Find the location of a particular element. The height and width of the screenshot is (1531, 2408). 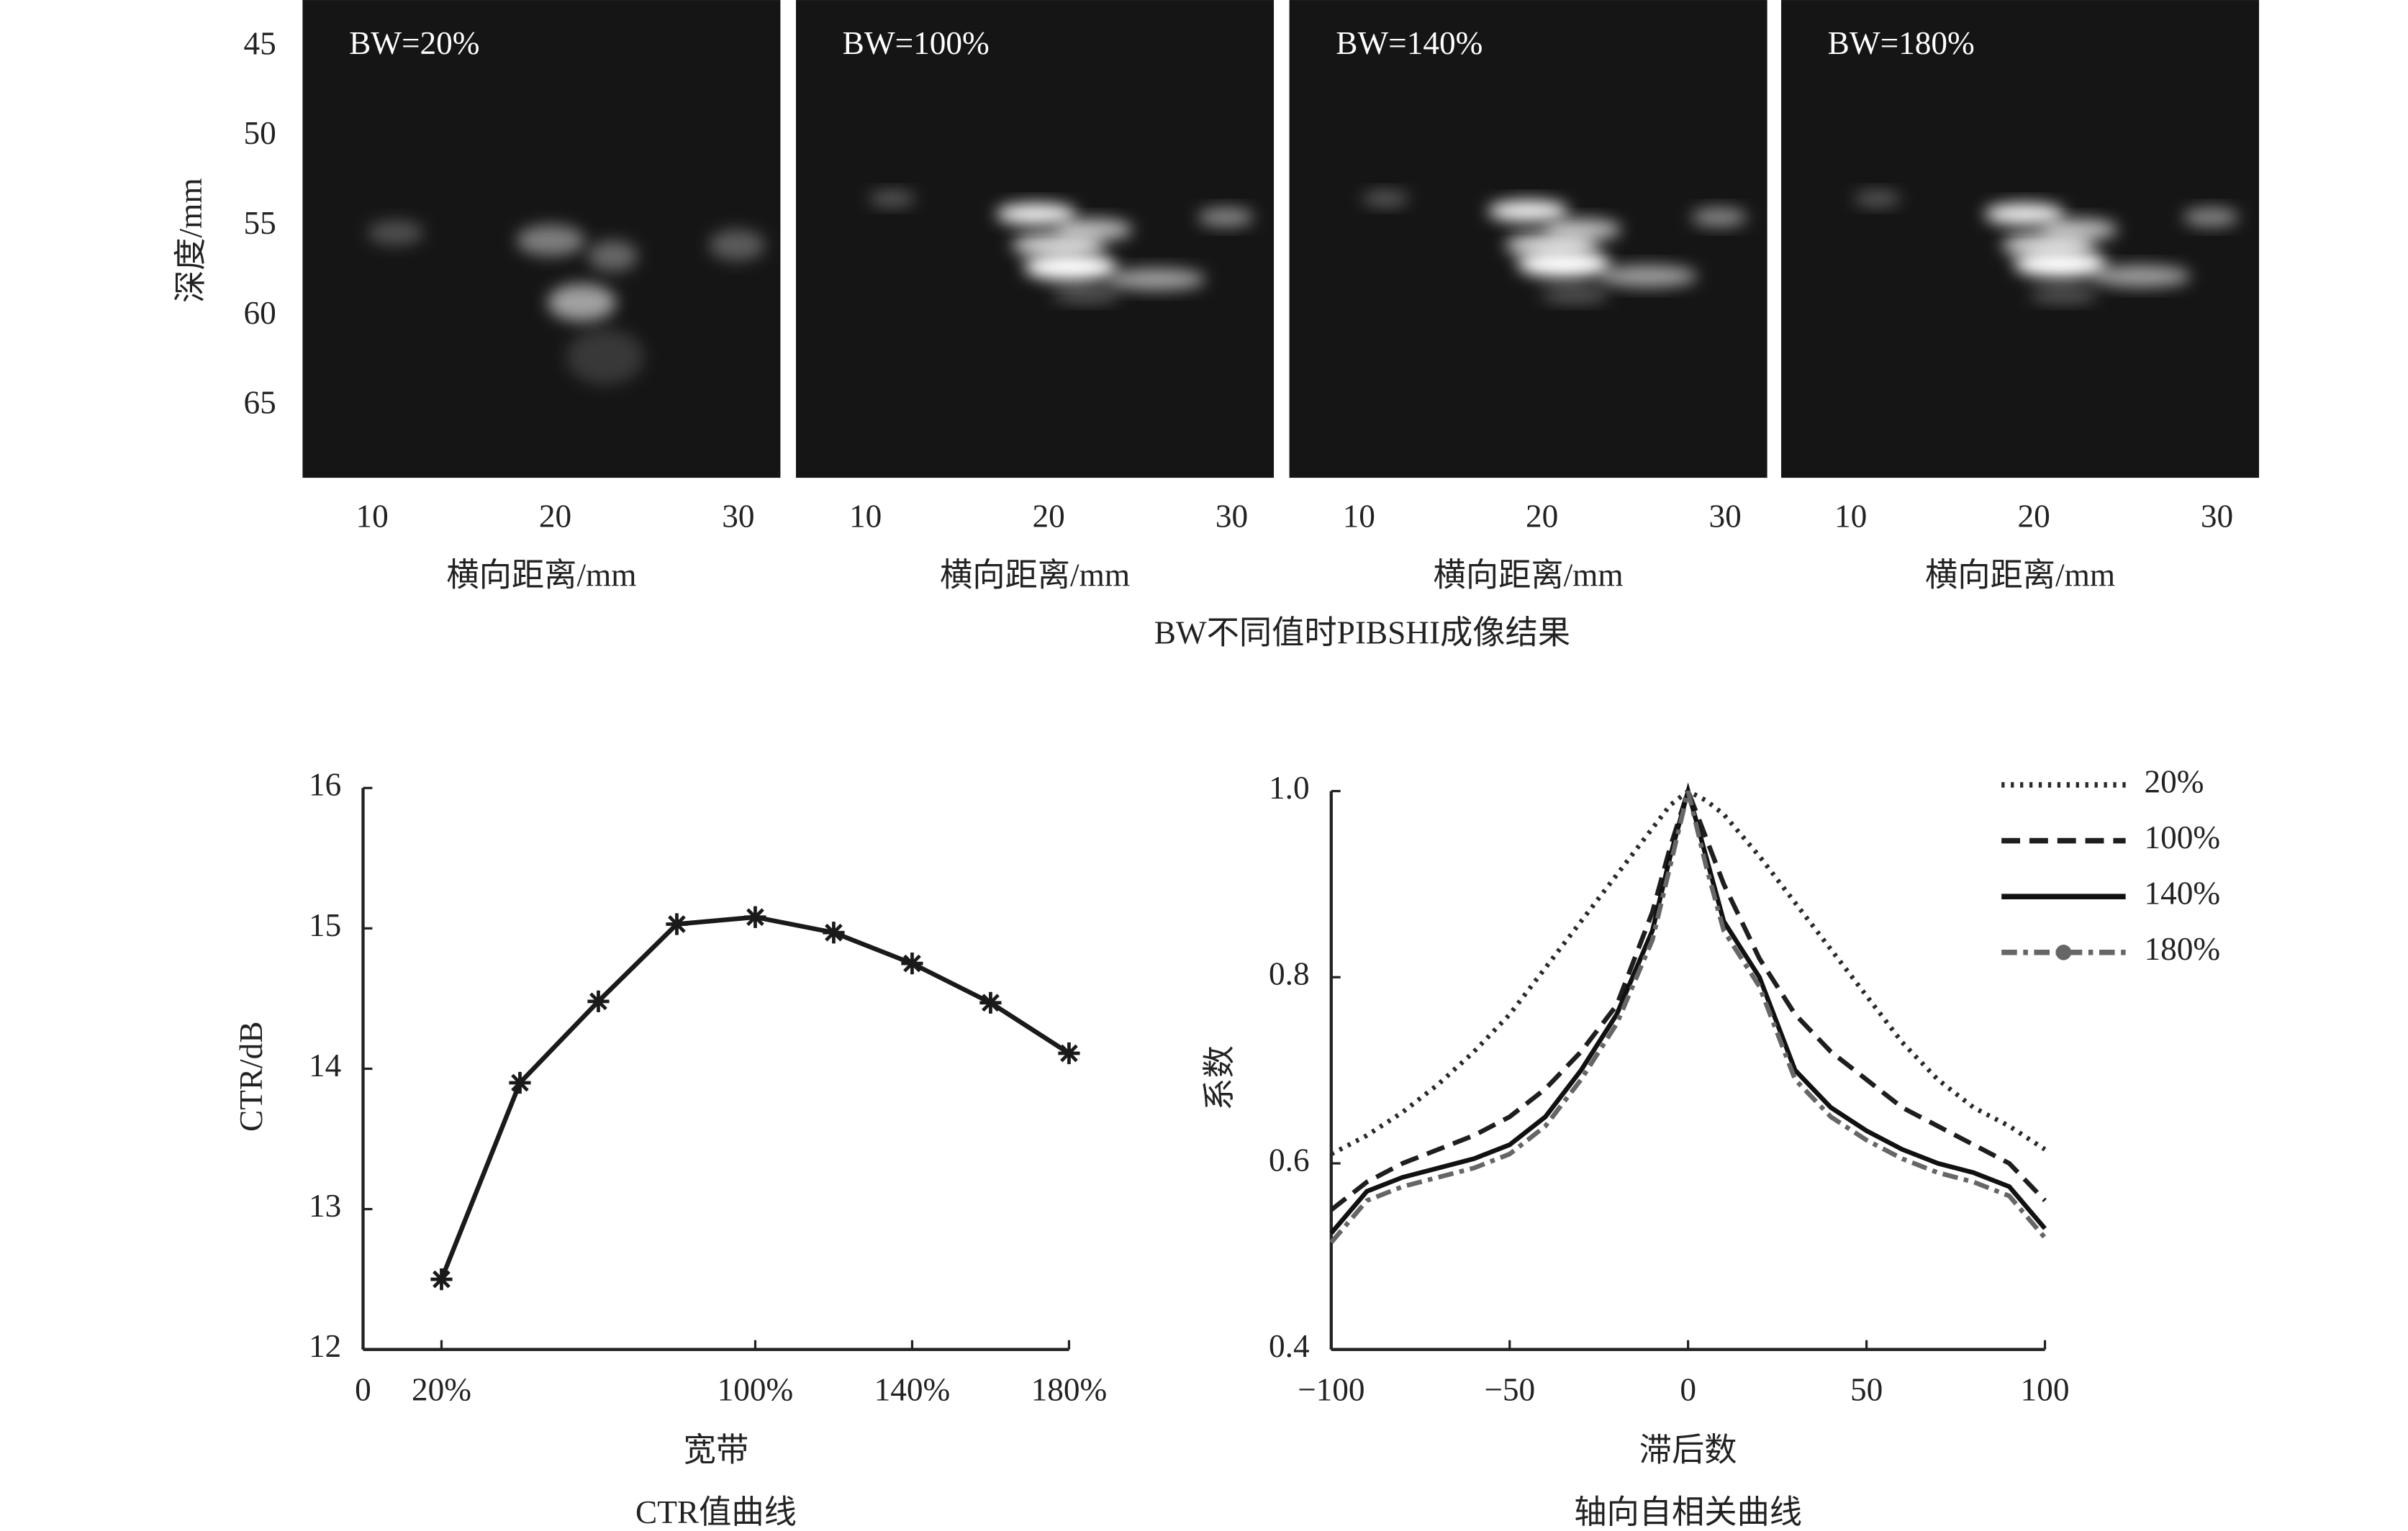

x-tick-label: −50 is located at coordinates (1509, 1389).